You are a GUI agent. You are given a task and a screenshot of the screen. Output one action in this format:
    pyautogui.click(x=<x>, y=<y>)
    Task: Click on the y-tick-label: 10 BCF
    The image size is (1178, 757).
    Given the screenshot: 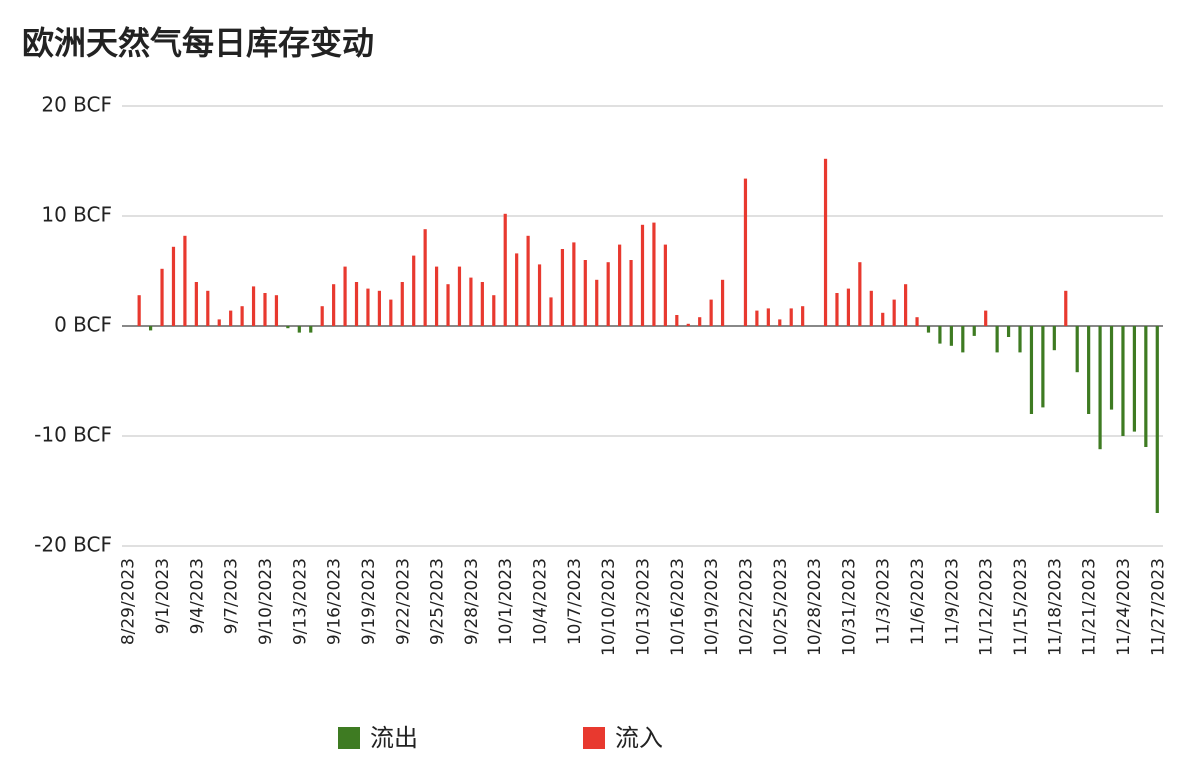 What is the action you would take?
    pyautogui.click(x=76, y=215)
    